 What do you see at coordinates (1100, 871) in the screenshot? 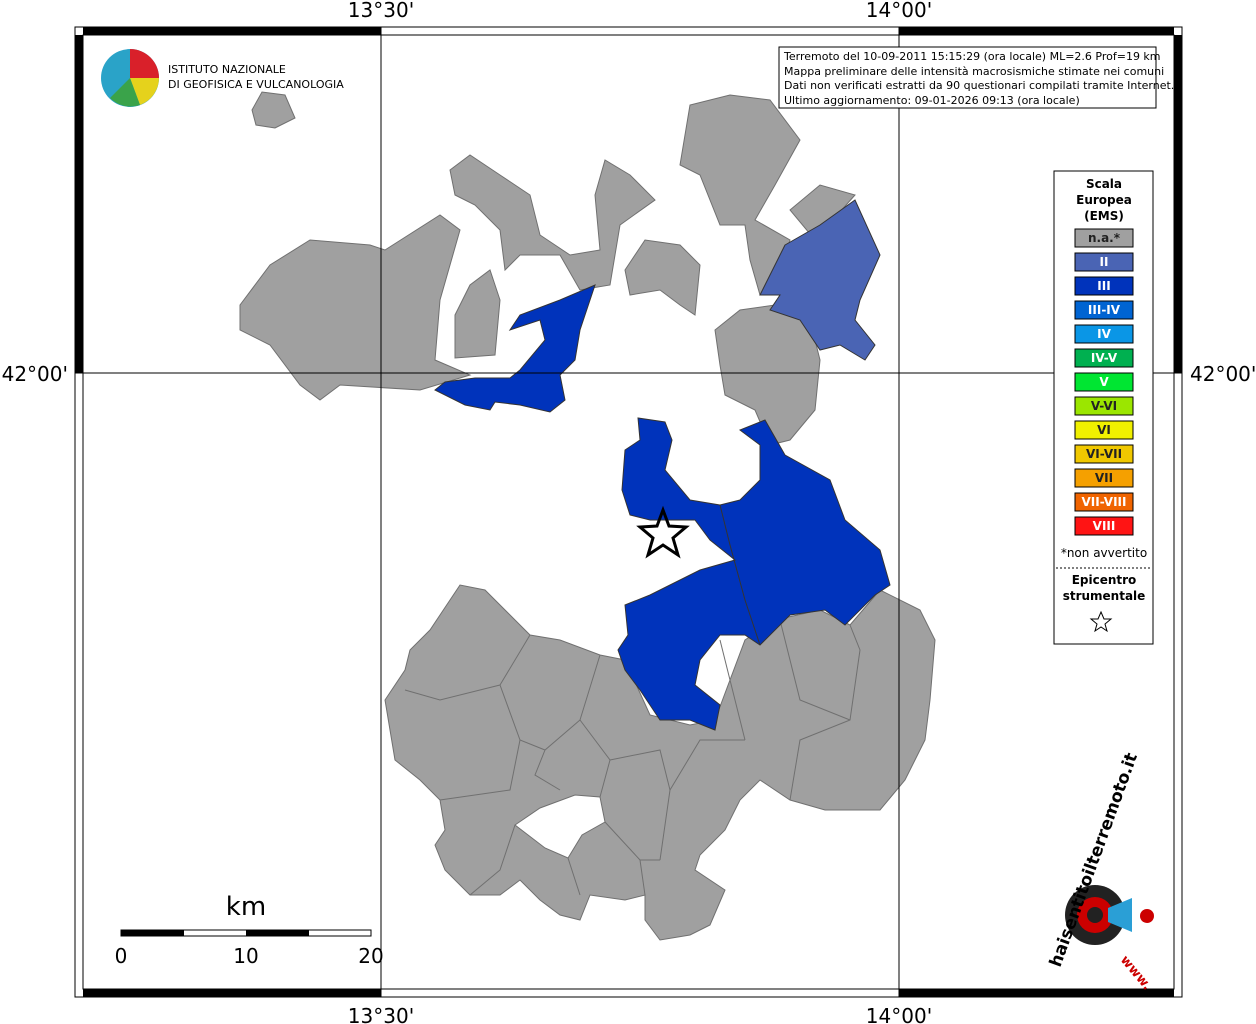
I see `badge: haisentitoilterremoto.it www.` at bounding box center [1100, 871].